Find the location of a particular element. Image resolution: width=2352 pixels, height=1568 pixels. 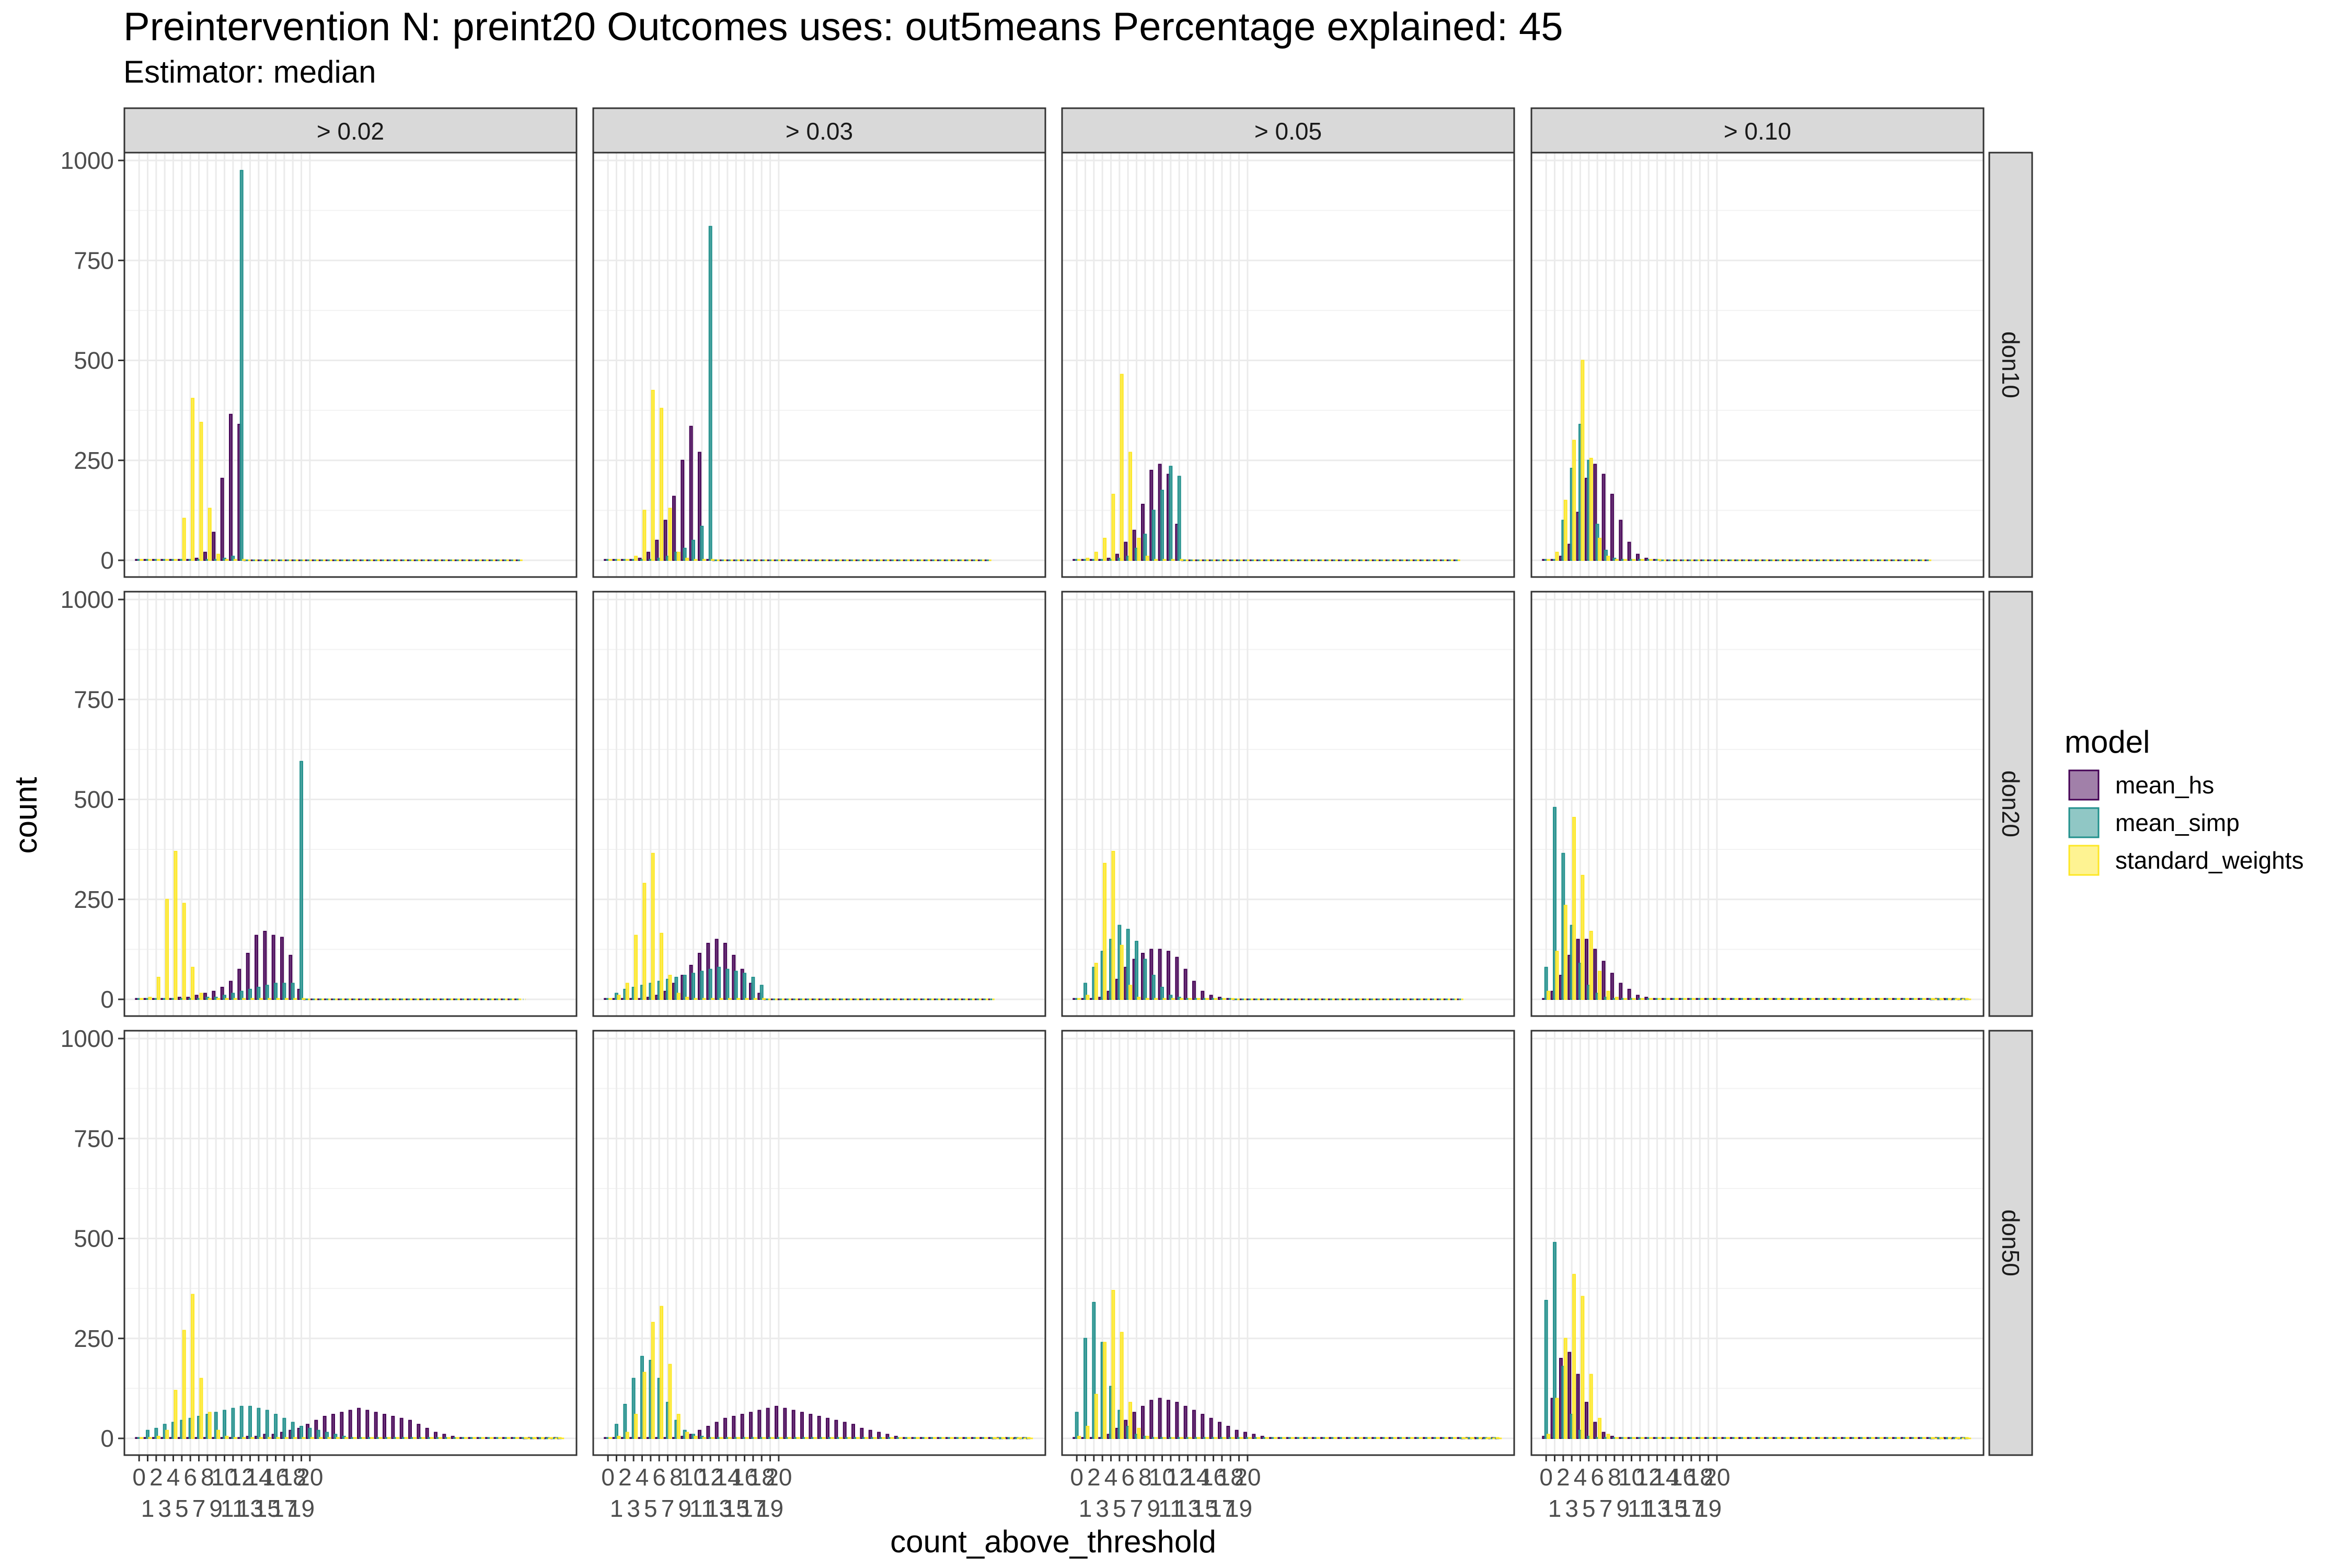

legend-label-mean_simp: mean_simp is located at coordinates (2177, 822).